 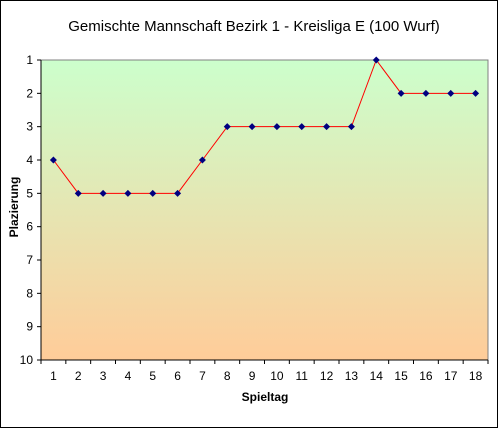 What do you see at coordinates (264, 371) in the screenshot?
I see `x-ticks: 1 2 3 4 5 6 7 8 9 10 11 12 13 14 15 16 17 18` at bounding box center [264, 371].